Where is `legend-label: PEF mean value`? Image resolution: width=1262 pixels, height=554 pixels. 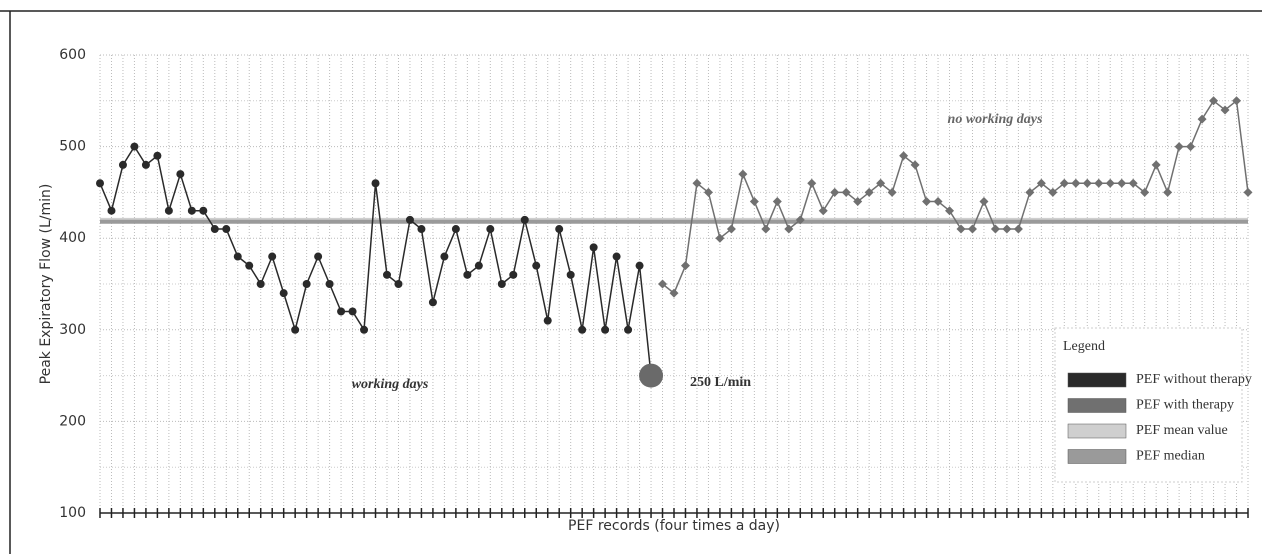 legend-label: PEF mean value is located at coordinates (1182, 430).